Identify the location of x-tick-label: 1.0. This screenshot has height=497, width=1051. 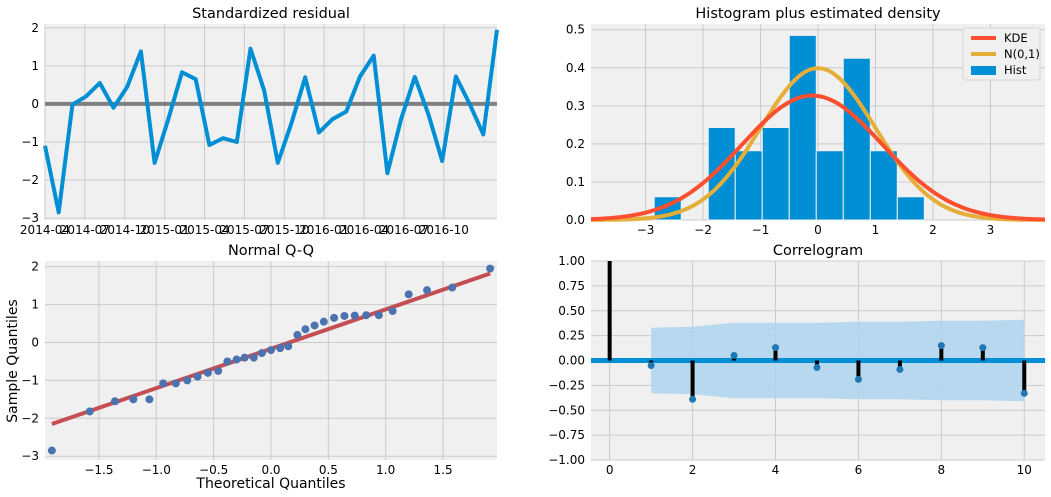
(385, 470).